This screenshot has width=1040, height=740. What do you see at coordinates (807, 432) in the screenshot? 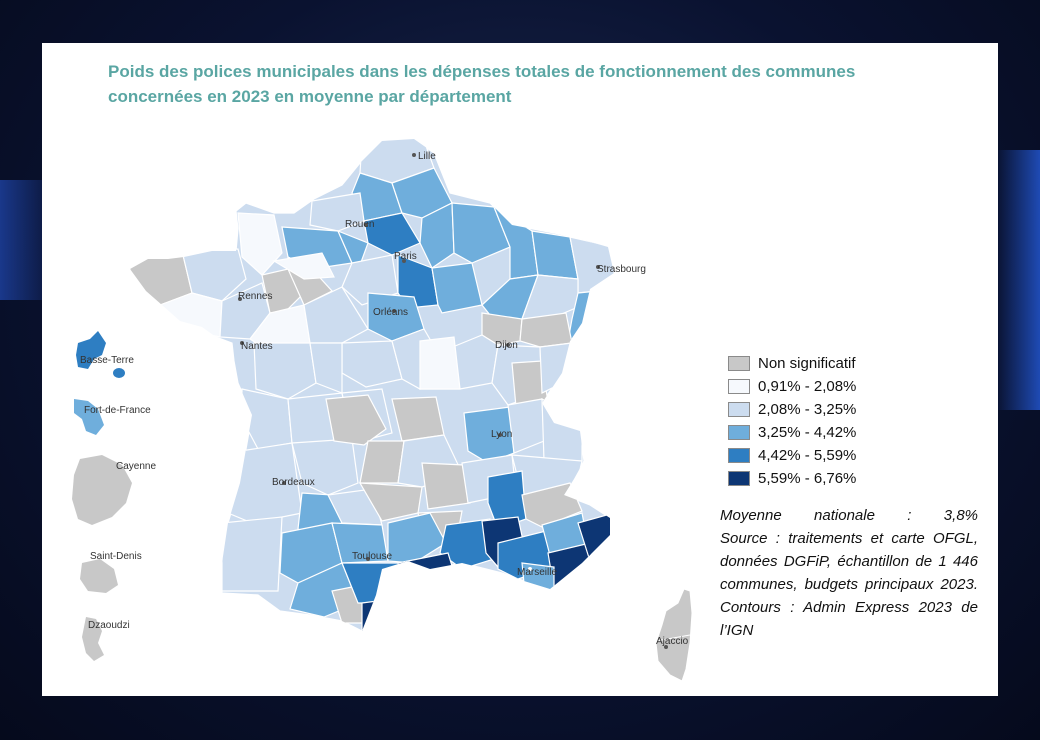
I see `legend-label: 3,25% - 4,42%` at bounding box center [807, 432].